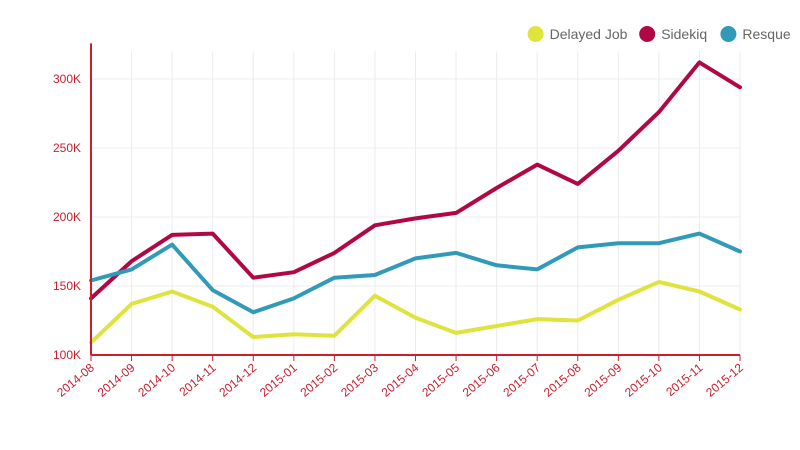  I want to click on x-tick-label: 2014-11, so click(198, 379).